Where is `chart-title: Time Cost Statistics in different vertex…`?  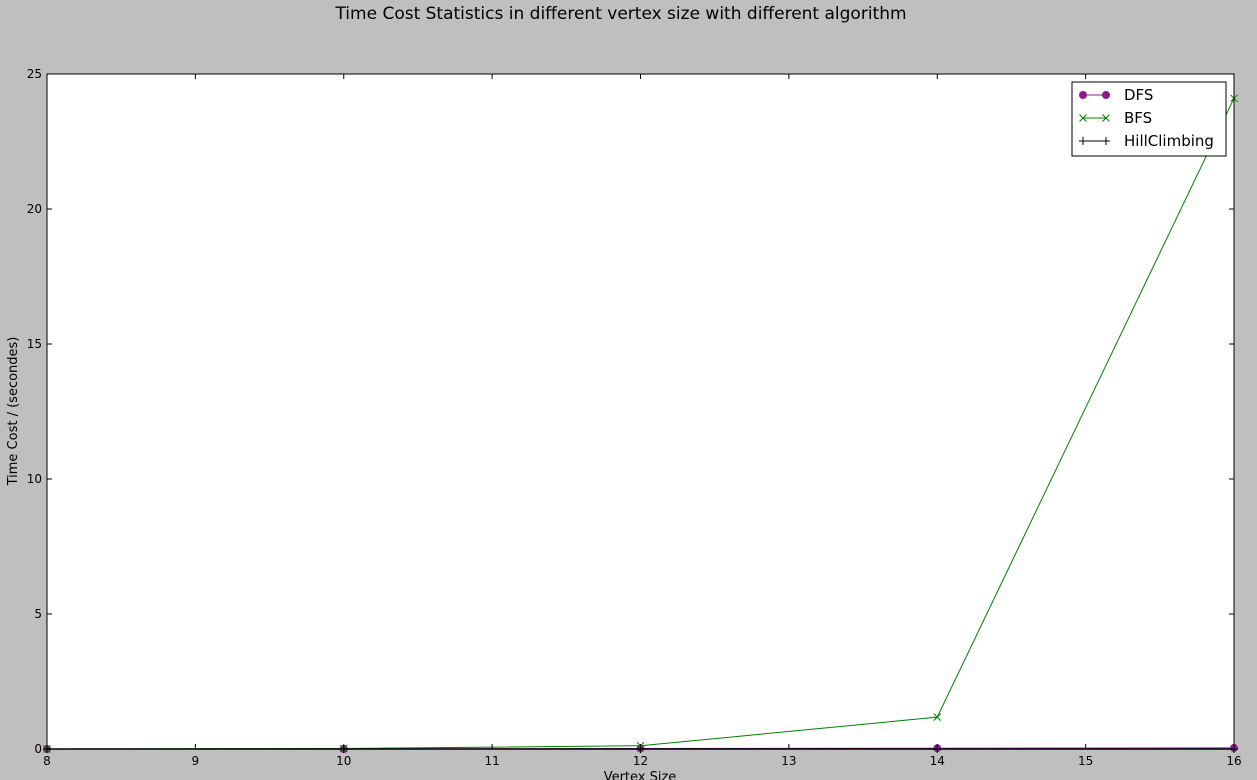 chart-title: Time Cost Statistics in different vertex… is located at coordinates (621, 14).